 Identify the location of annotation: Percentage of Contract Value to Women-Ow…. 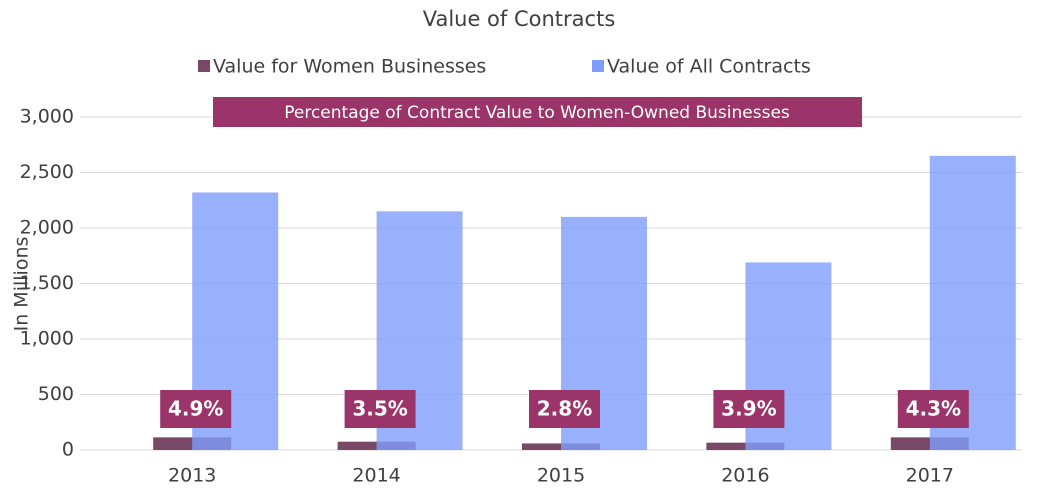
(537, 113).